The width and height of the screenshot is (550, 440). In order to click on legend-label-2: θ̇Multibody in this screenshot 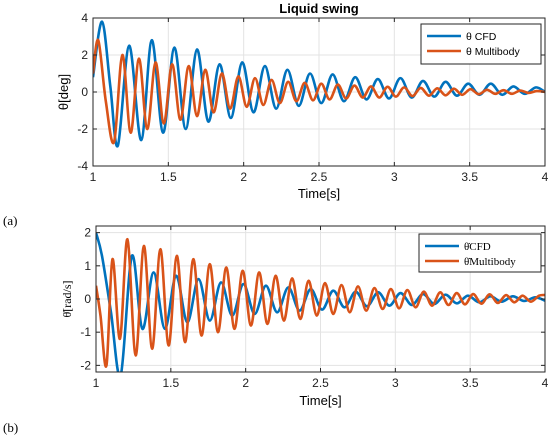, I will do `click(490, 262)`.